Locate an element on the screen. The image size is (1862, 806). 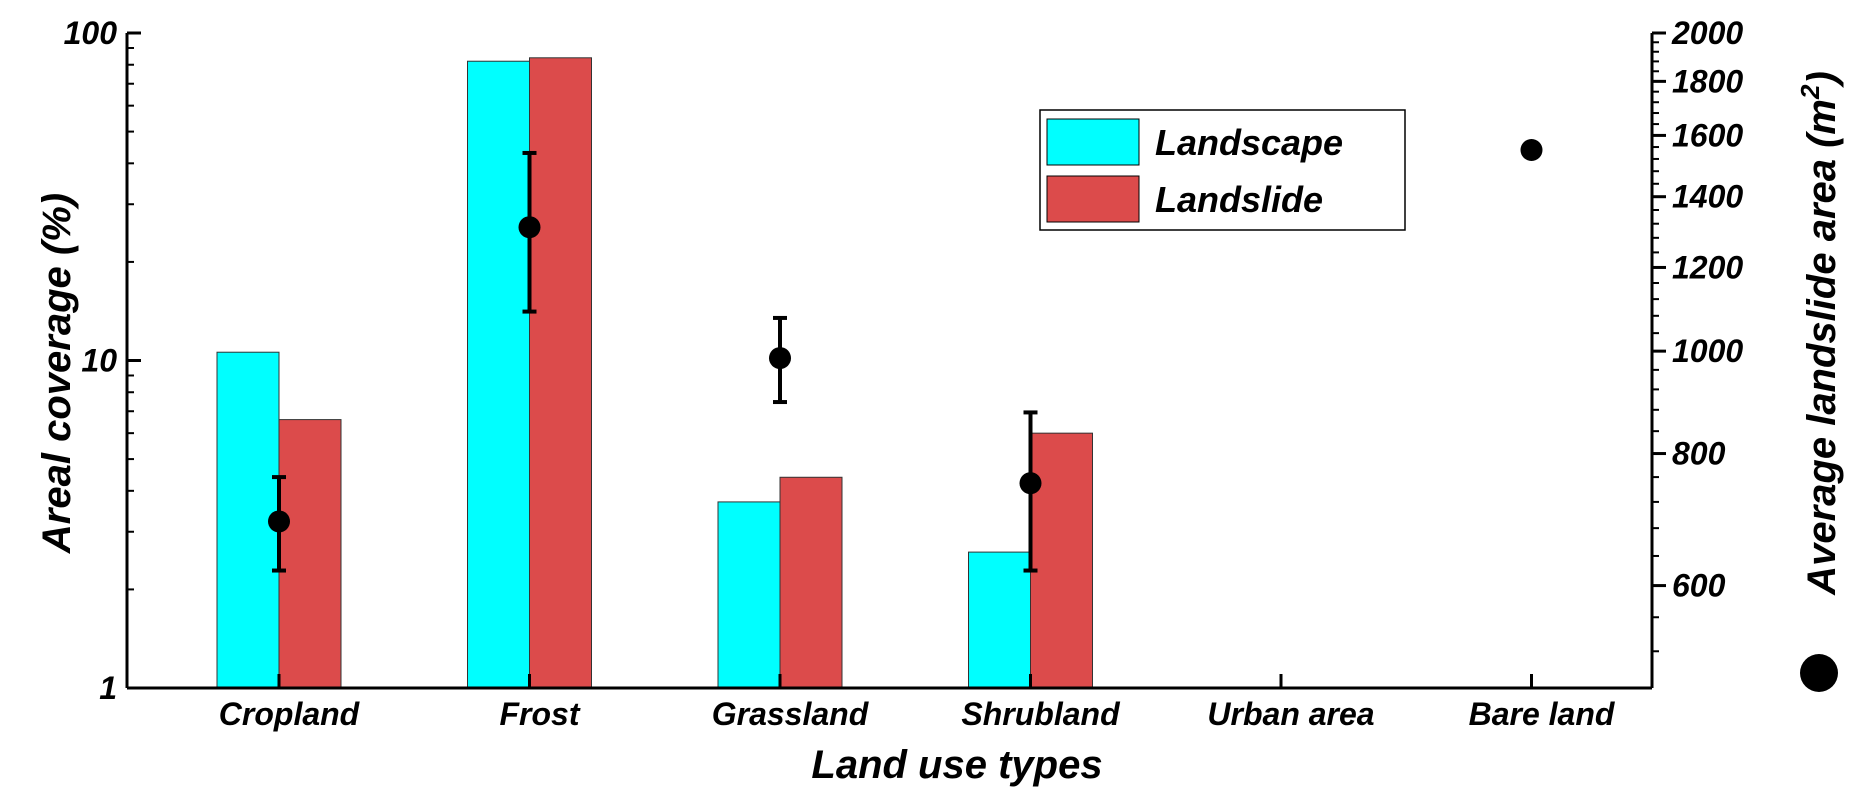
y2-axis-title-sup: 2 is located at coordinates (1810, 92).